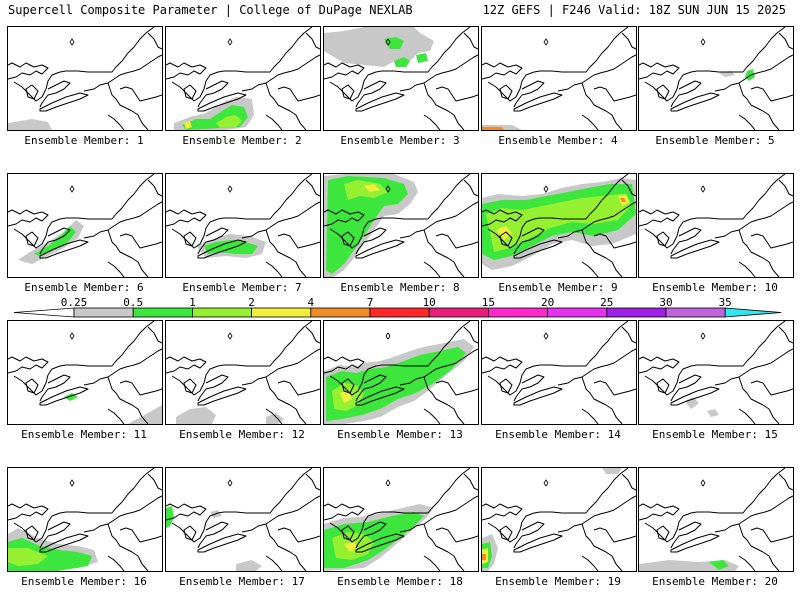 This screenshot has height=600, width=800. What do you see at coordinates (370, 302) in the screenshot?
I see `colorbar-tick-label: 7` at bounding box center [370, 302].